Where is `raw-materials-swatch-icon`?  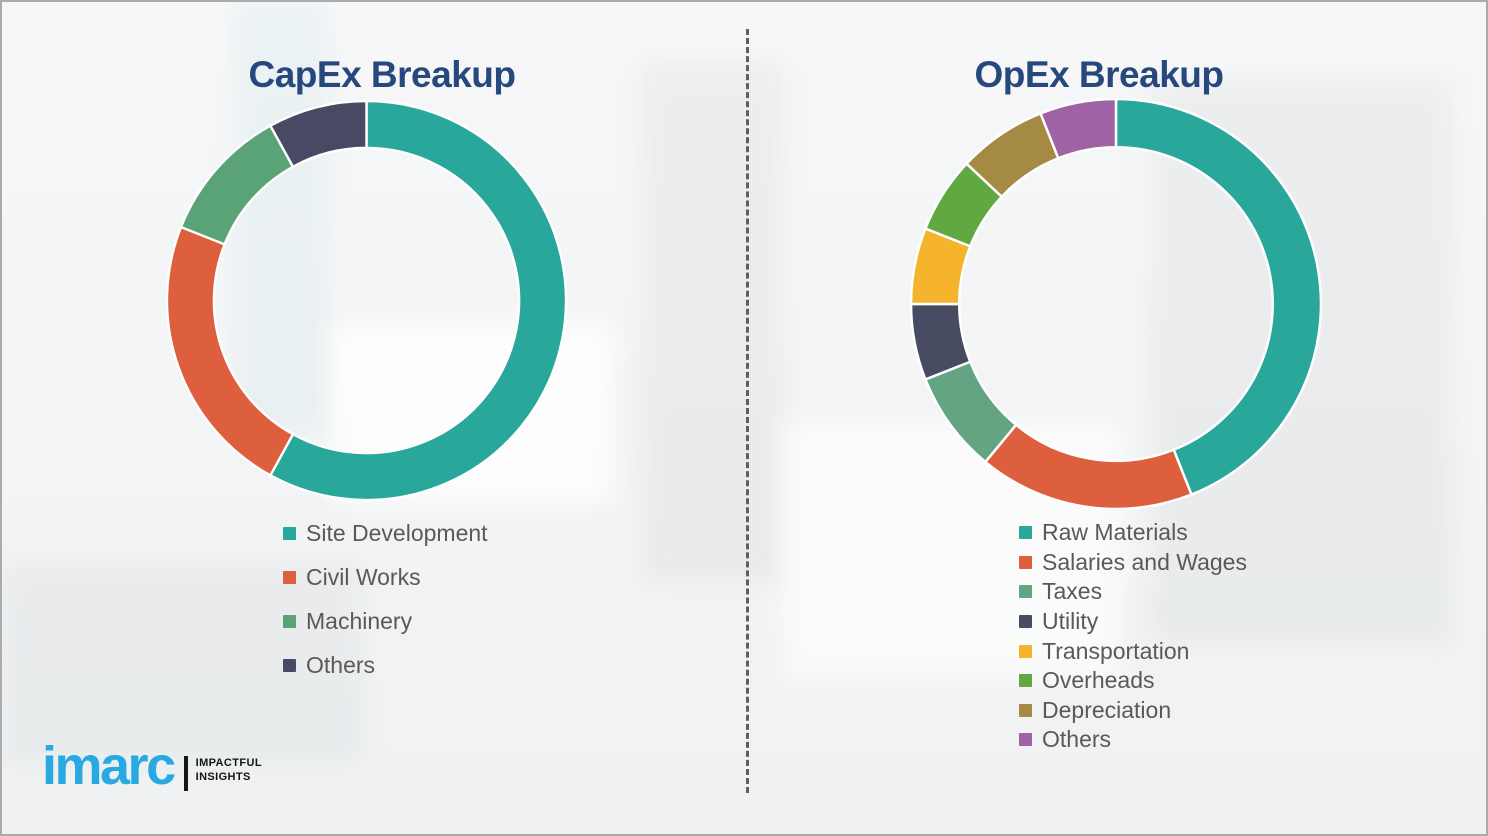
raw-materials-swatch-icon is located at coordinates (1025, 533).